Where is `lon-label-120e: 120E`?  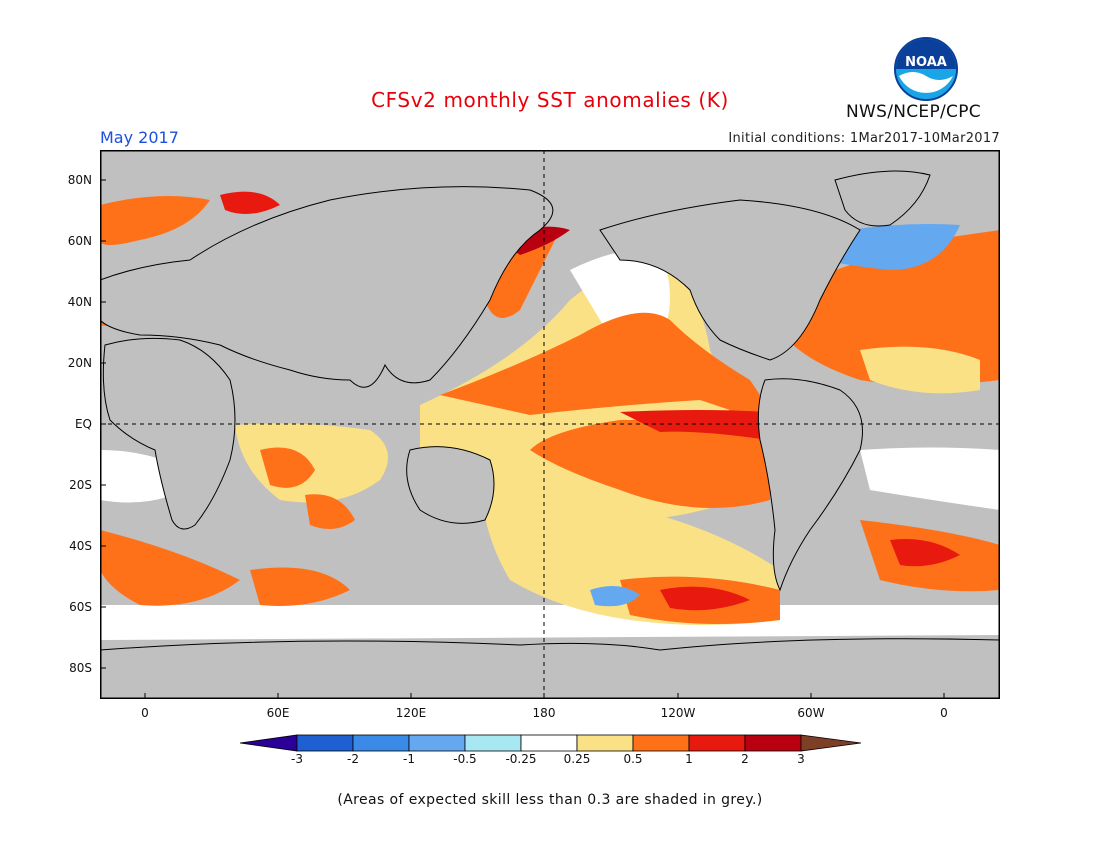
lon-label-120e: 120E is located at coordinates (411, 713).